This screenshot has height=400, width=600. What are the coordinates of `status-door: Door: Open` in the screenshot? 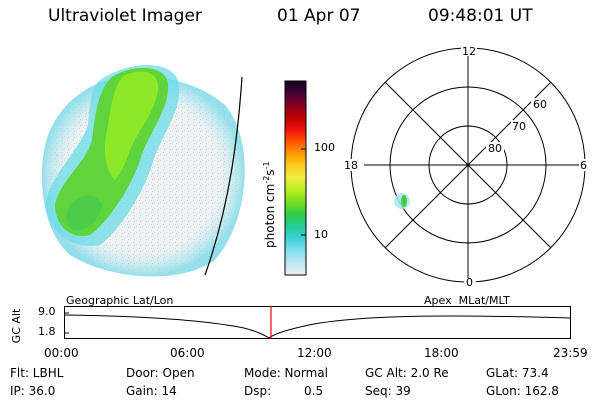 It's located at (160, 373).